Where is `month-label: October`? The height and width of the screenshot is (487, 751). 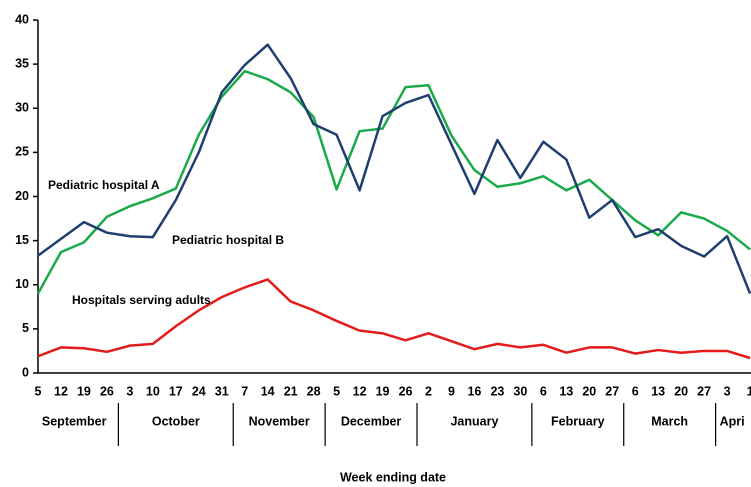
month-label: October is located at coordinates (176, 421).